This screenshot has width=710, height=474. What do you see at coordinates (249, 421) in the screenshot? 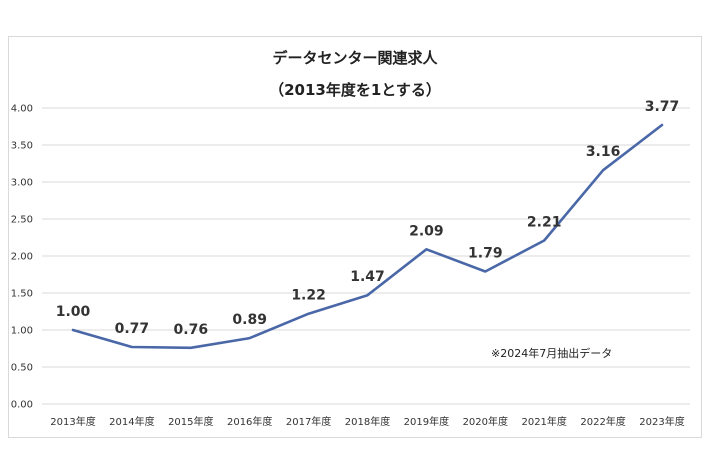
I see `x-tick-label: 2016年度` at bounding box center [249, 421].